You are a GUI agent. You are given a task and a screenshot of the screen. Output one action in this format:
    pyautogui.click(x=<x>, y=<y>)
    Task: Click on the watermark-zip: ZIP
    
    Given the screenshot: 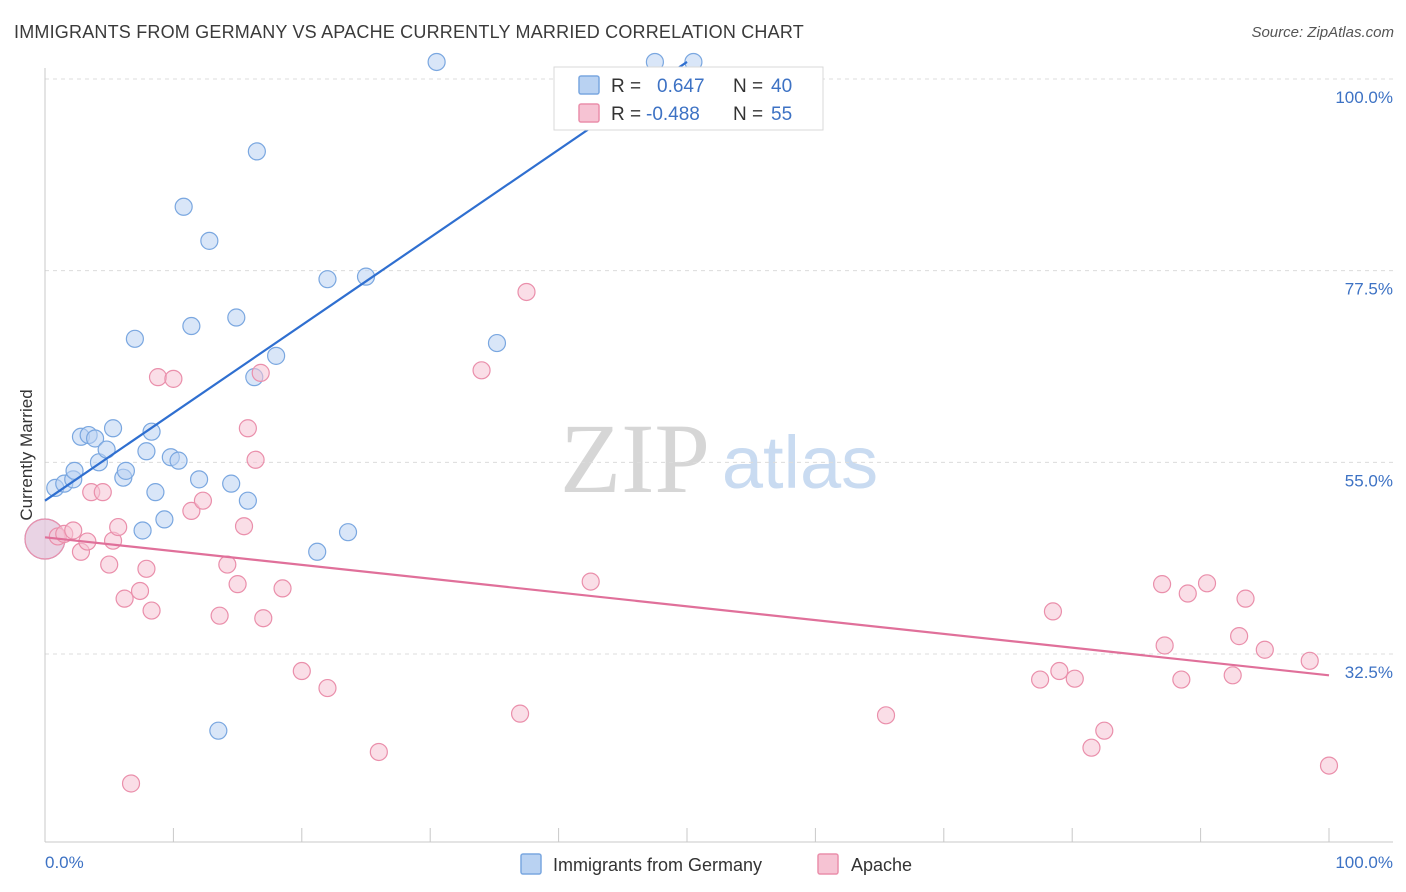 What is the action you would take?
    pyautogui.click(x=635, y=458)
    